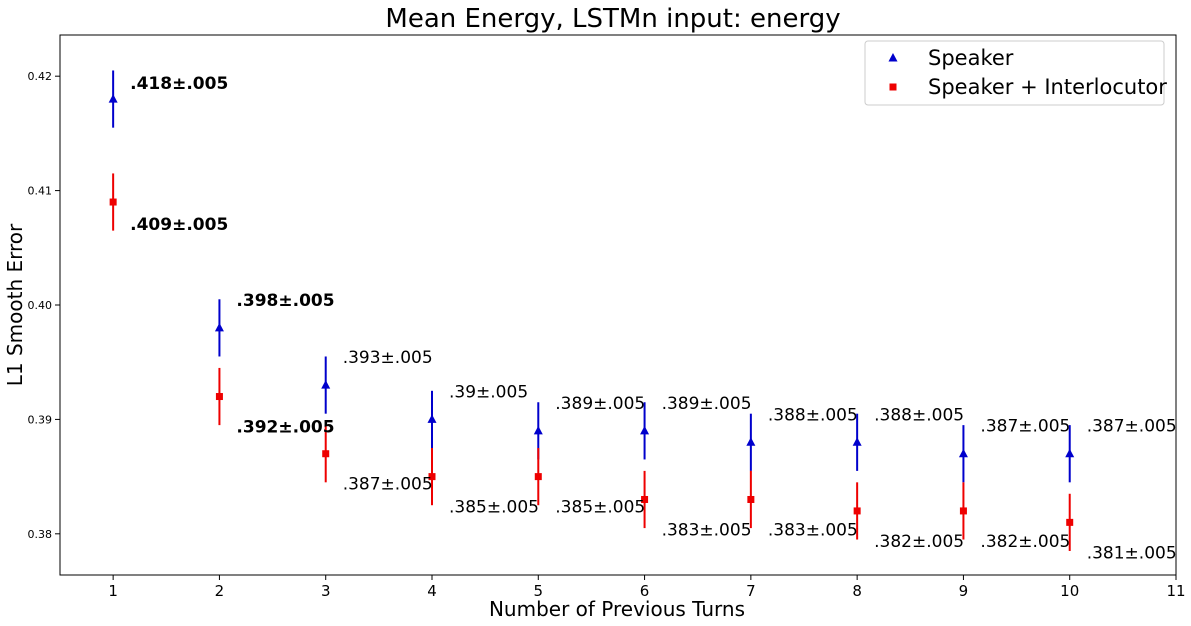  I want to click on legend-label: Speaker, so click(971, 58).